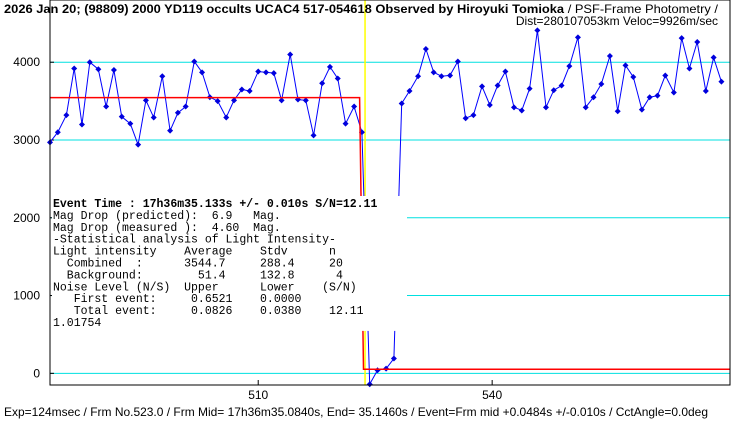 The height and width of the screenshot is (425, 740). Describe the element at coordinates (26, 140) in the screenshot. I see `y-tick-label: 3000` at that location.